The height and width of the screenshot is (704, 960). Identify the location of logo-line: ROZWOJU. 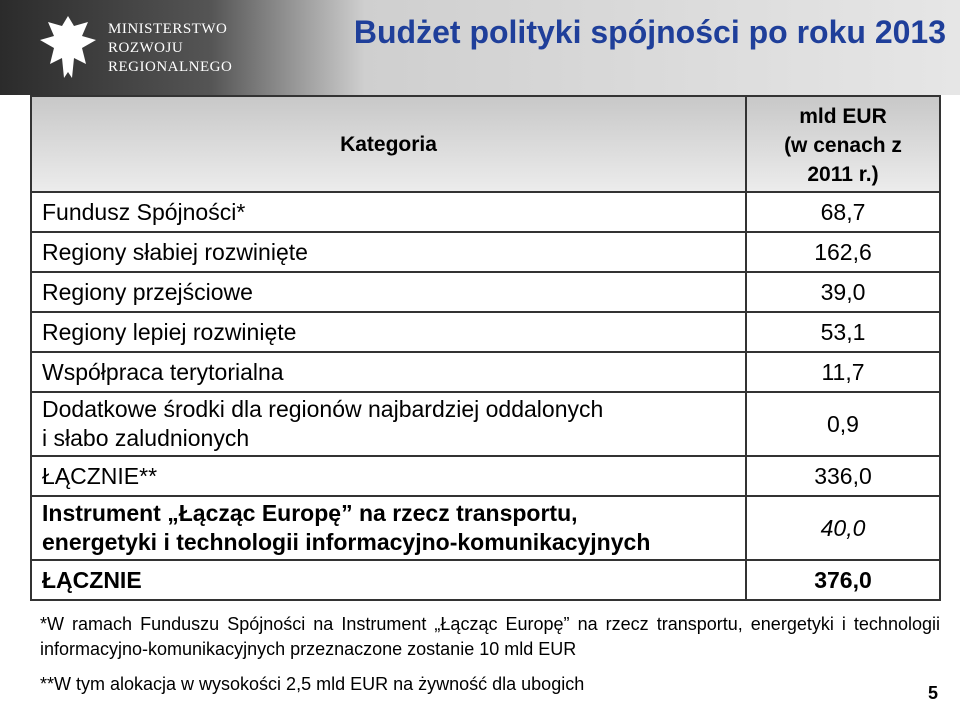
(146, 48).